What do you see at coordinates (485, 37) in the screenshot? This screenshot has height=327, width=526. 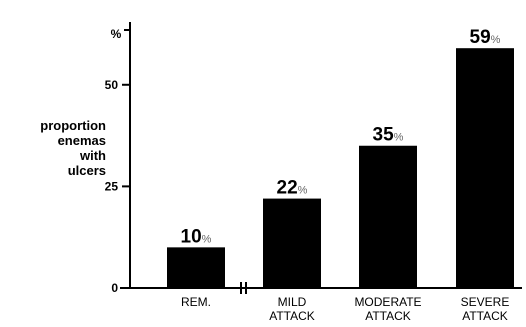 I see `data-label: 59%` at bounding box center [485, 37].